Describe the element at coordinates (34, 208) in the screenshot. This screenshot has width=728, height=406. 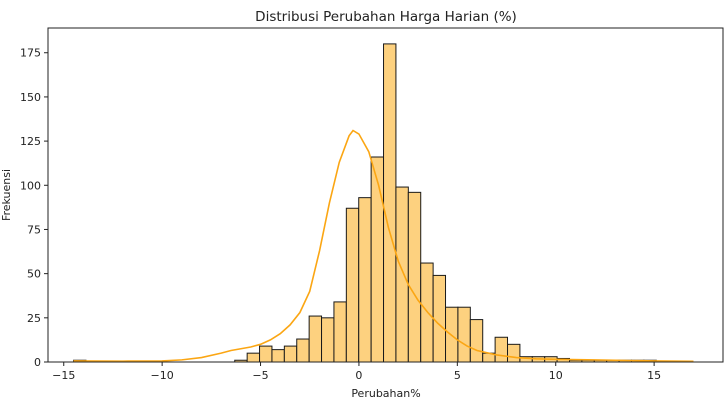
I see `y-axis: 0 25 50 75 100 125 150 175` at that location.